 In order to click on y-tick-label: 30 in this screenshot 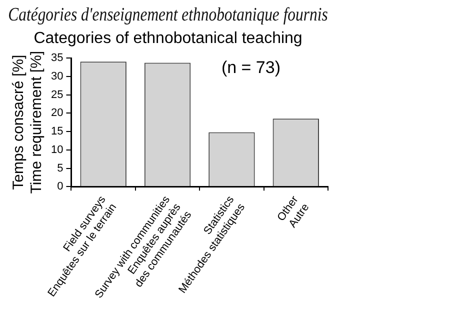, I will do `click(57, 76)`.